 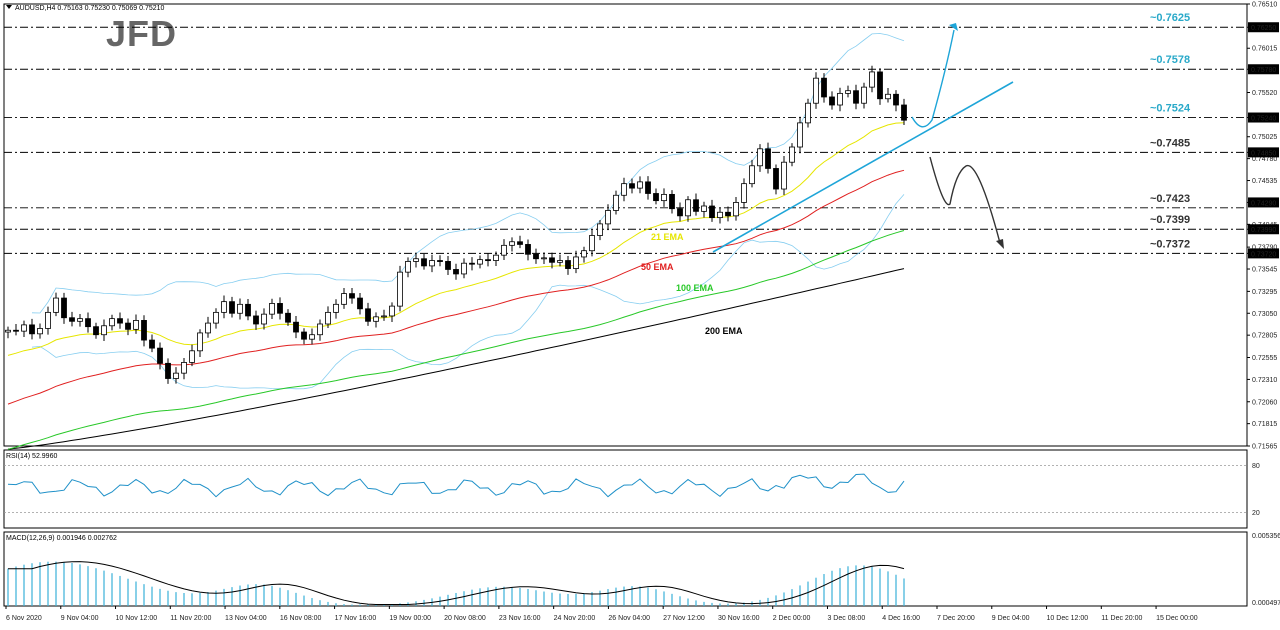 What do you see at coordinates (1264, 248) in the screenshot?
I see `y-tick-label: 0.73790` at bounding box center [1264, 248].